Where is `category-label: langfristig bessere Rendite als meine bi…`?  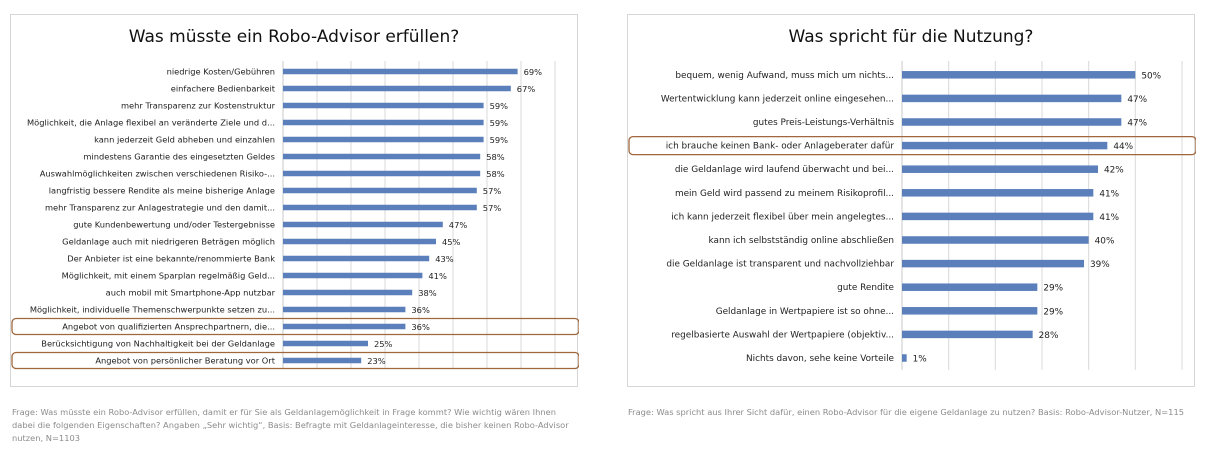 category-label: langfristig bessere Rendite als meine bi… is located at coordinates (162, 191).